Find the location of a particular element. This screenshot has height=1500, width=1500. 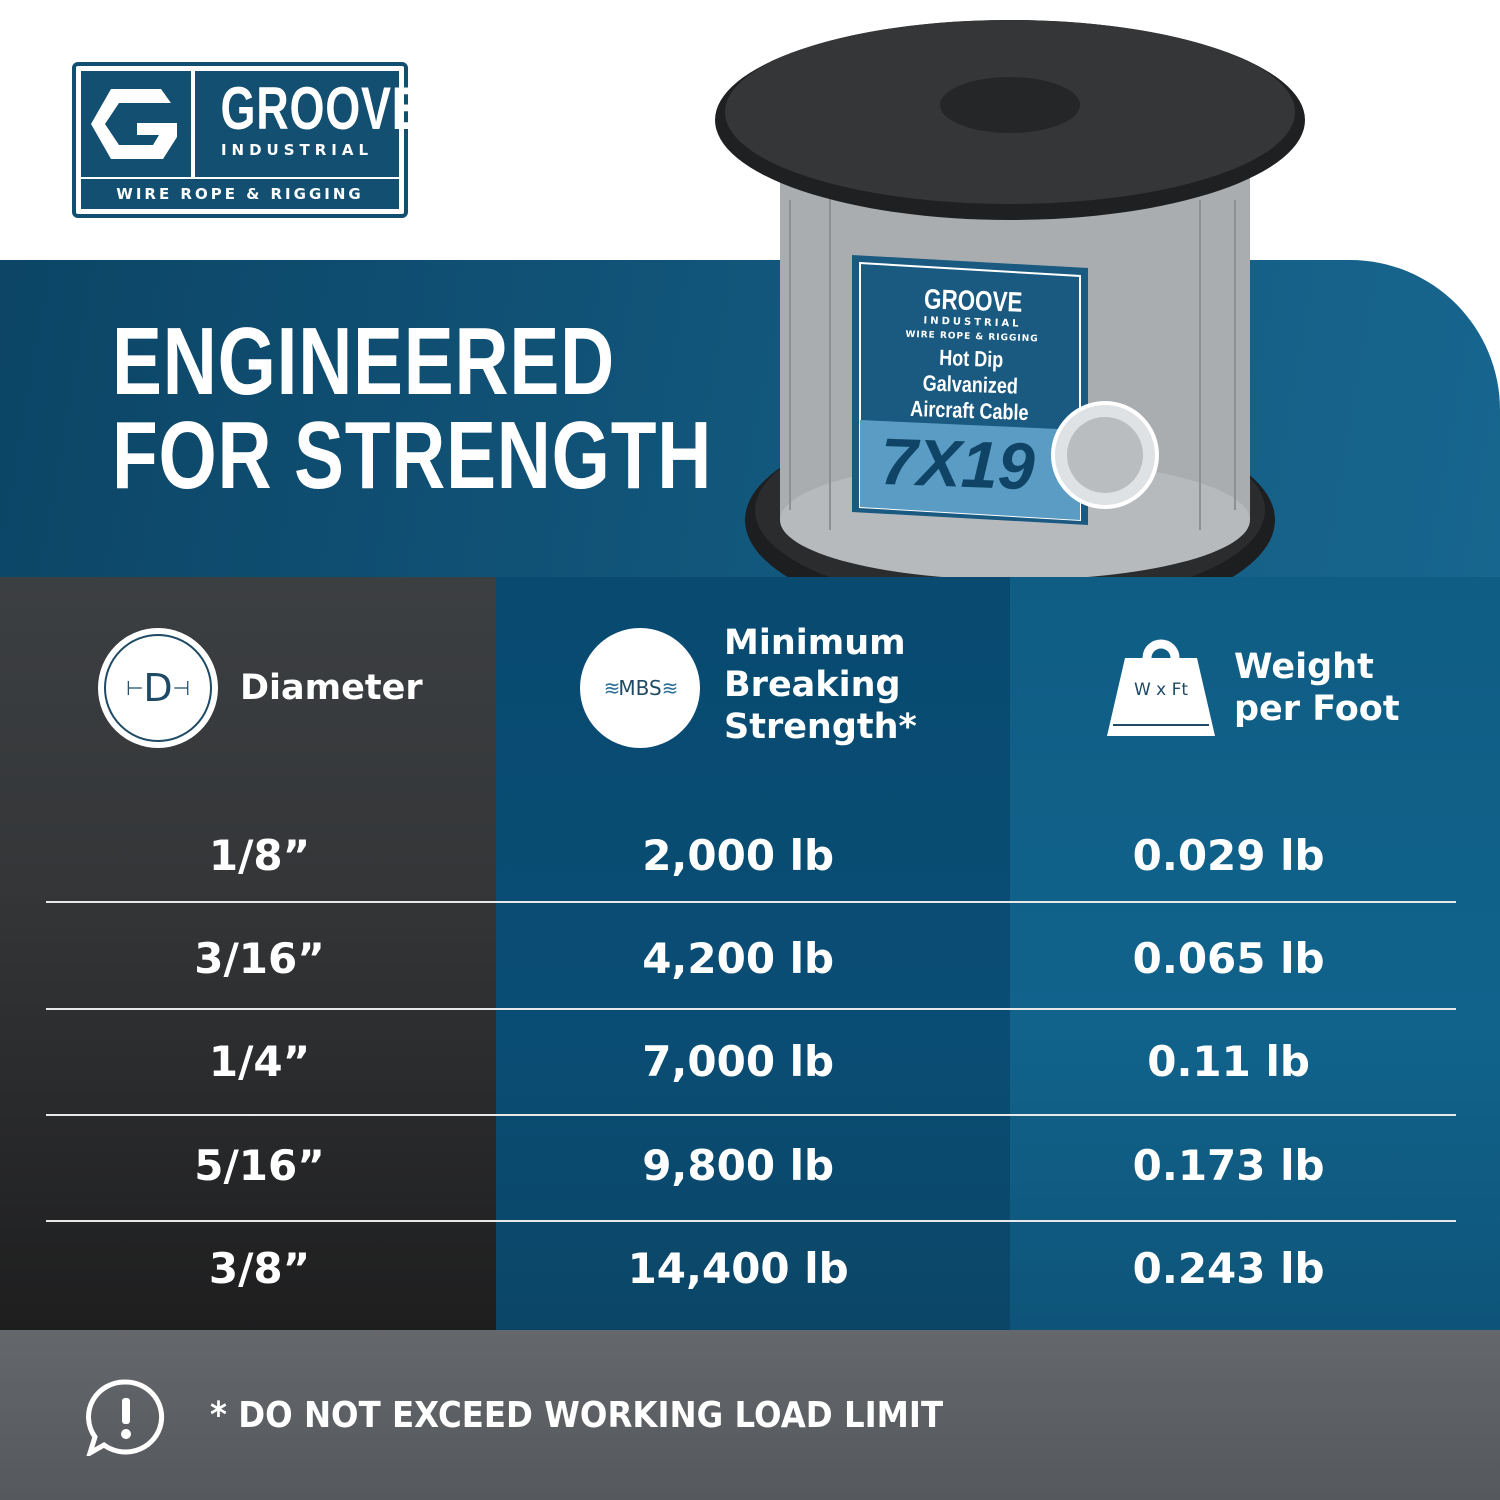

spool-product-line-2: Aircraft Cable is located at coordinates (969, 410).